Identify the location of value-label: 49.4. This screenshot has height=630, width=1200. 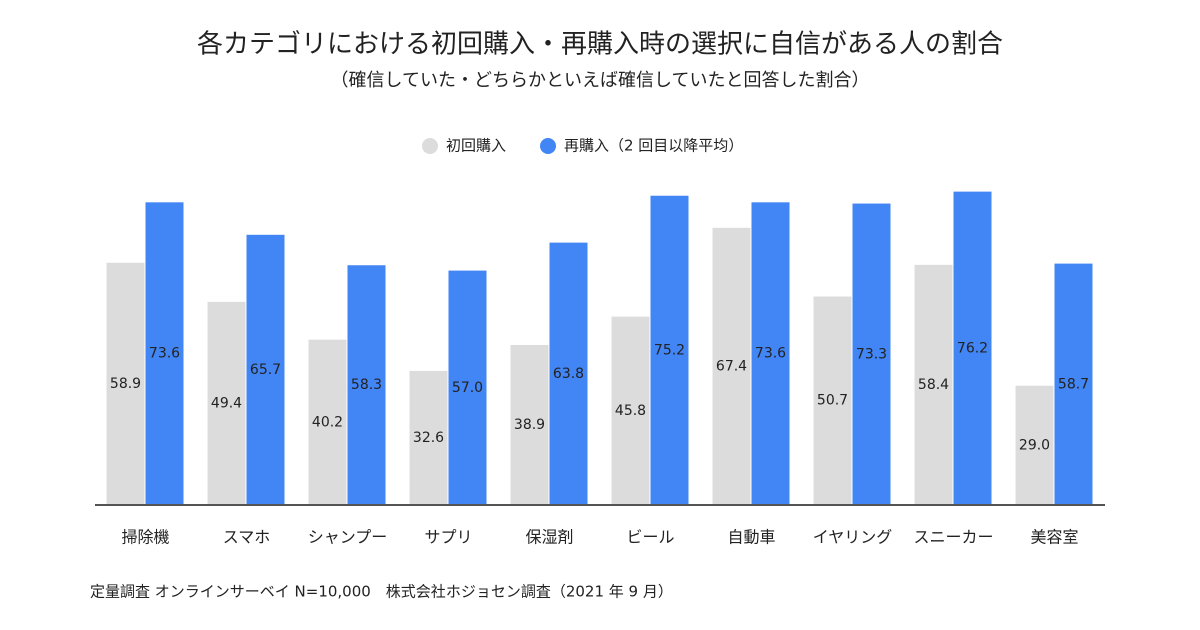
(226, 403).